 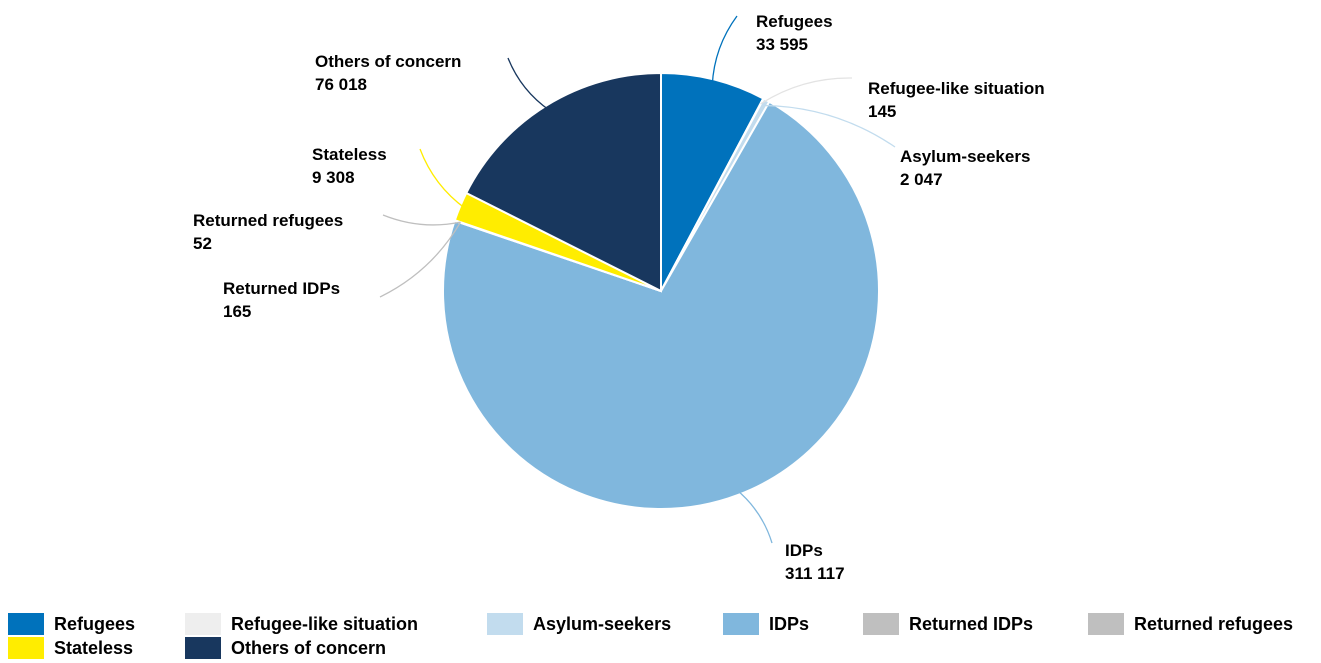 I want to click on leader-line-refugees, so click(x=724, y=50).